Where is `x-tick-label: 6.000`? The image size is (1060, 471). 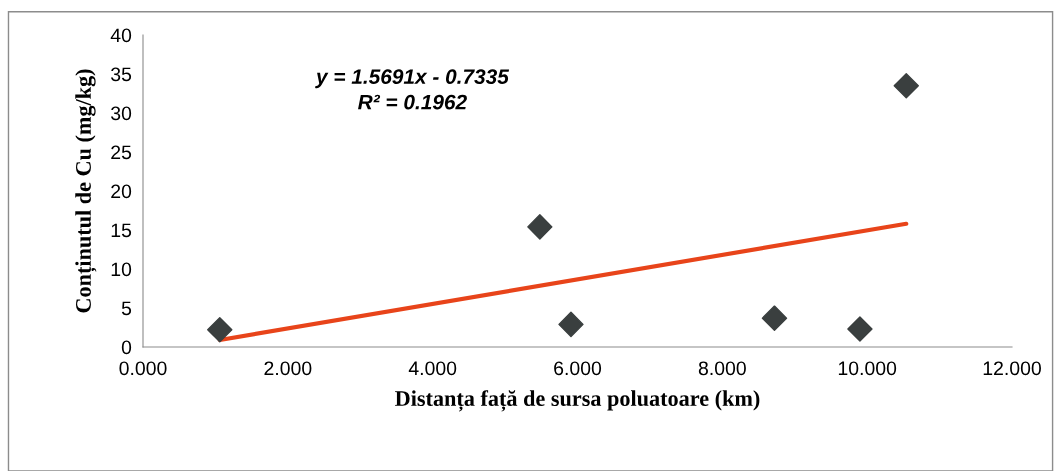 x-tick-label: 6.000 is located at coordinates (578, 368).